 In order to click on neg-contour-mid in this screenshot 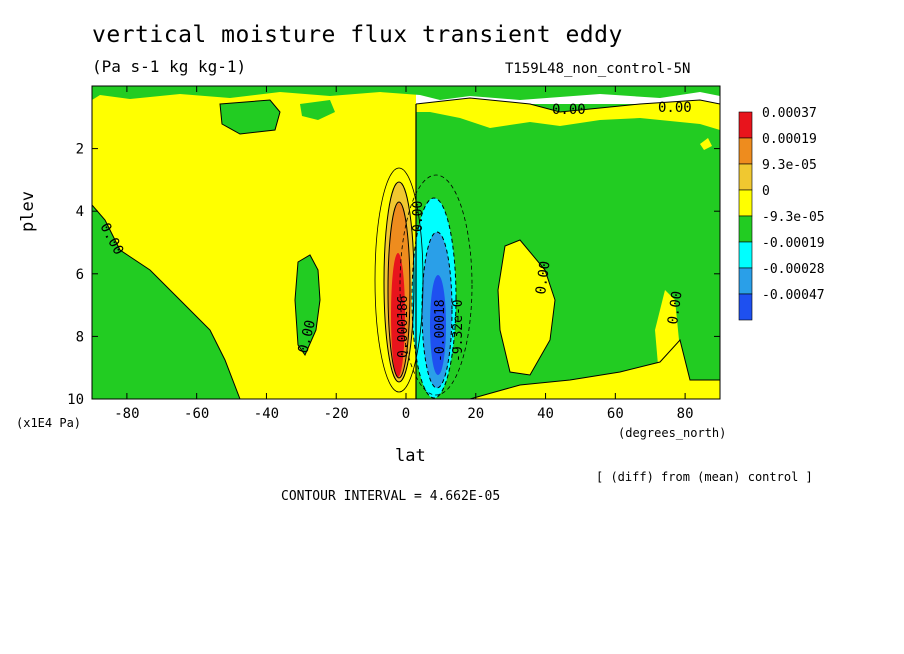, I will do `click(434, 298)`.